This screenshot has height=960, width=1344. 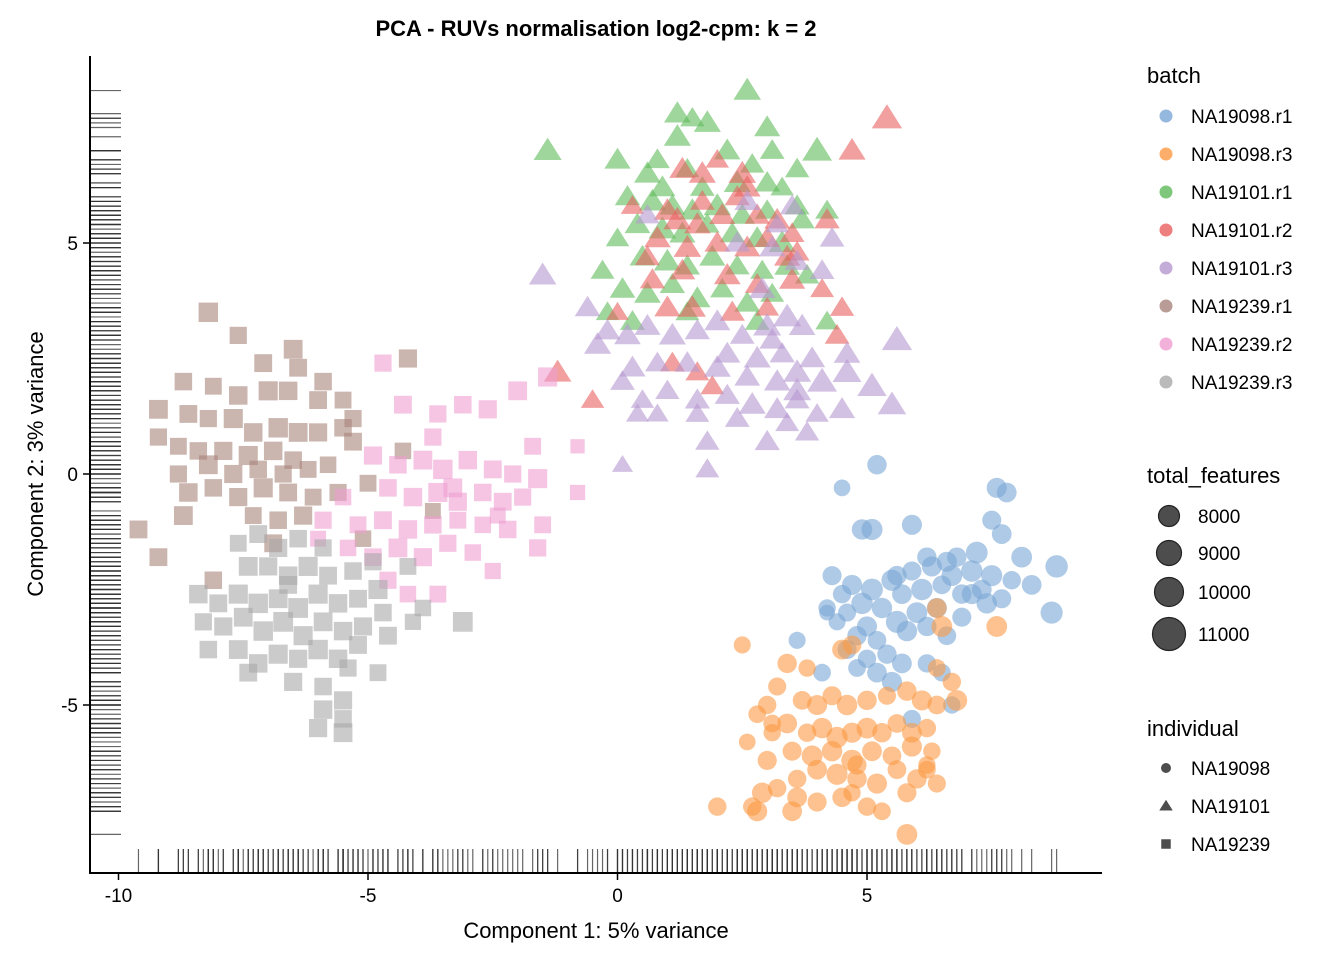 I want to click on legend-size-label: 9000, so click(x=1219, y=554).